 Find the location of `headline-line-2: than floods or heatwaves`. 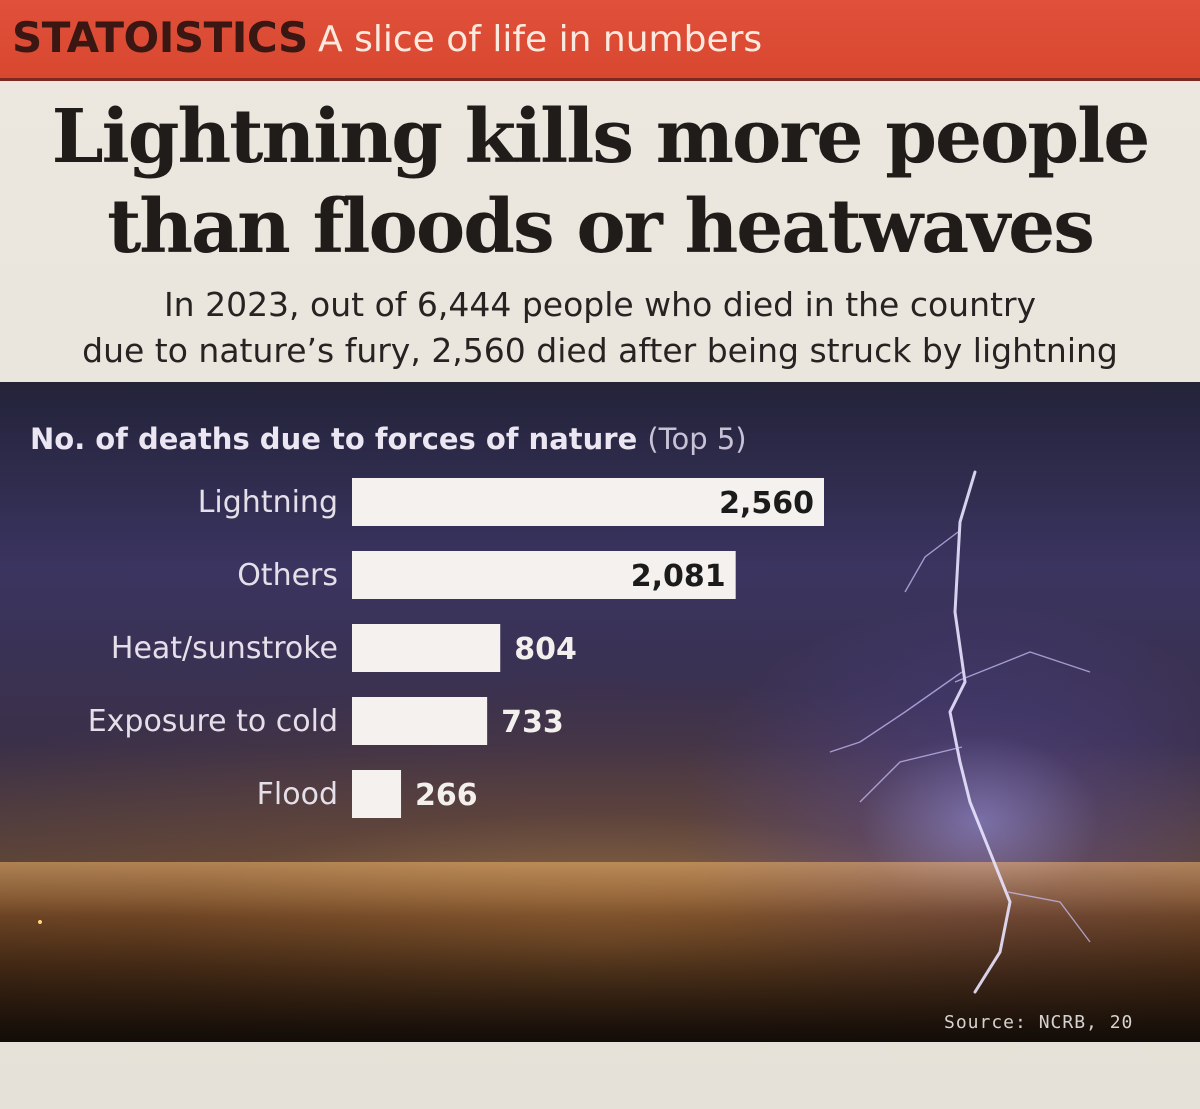

headline-line-2: than floods or heatwaves is located at coordinates (601, 227).